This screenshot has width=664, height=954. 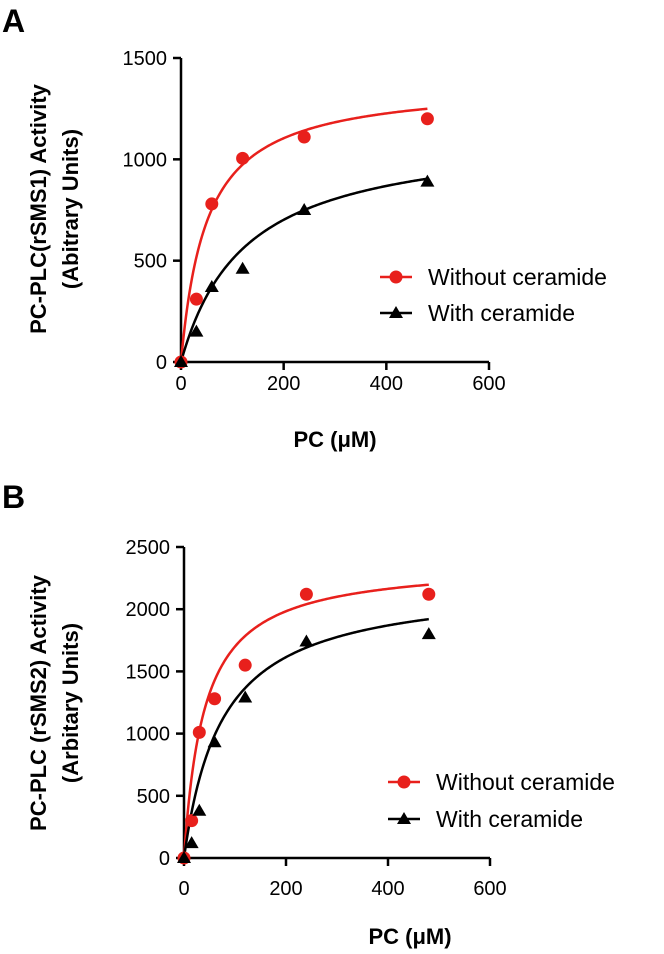 I want to click on panel-a-axes, so click(x=334, y=211).